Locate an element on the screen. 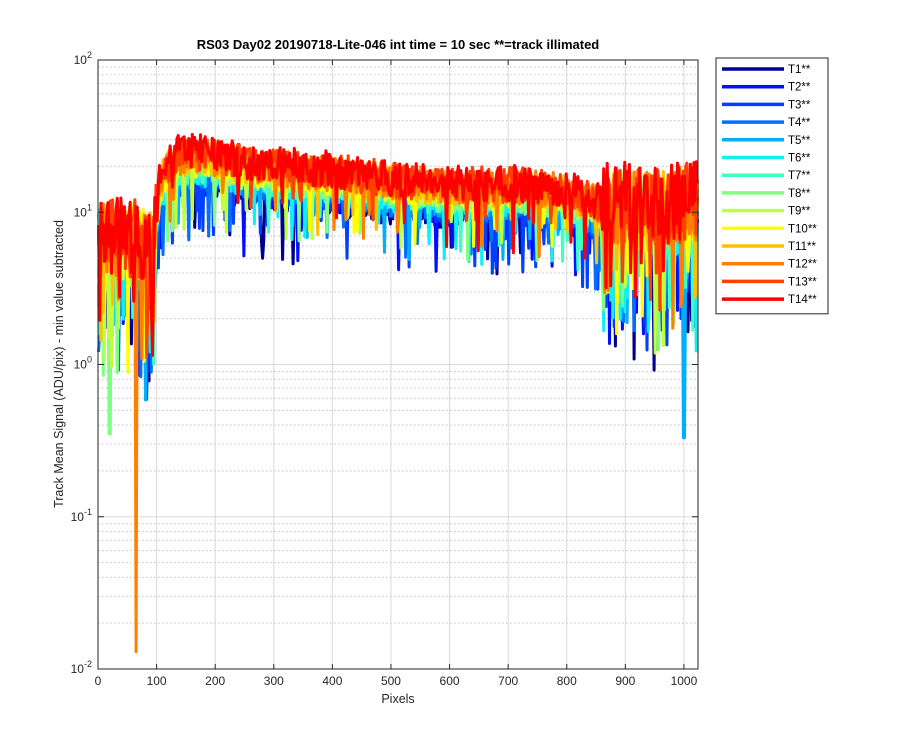 The height and width of the screenshot is (750, 900). legend-box is located at coordinates (772, 186).